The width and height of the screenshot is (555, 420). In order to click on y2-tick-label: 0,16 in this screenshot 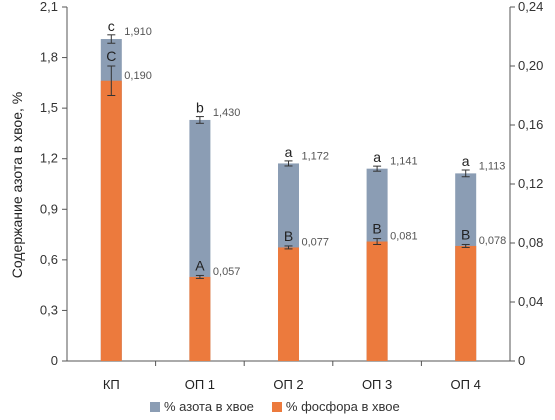, I will do `click(530, 124)`.